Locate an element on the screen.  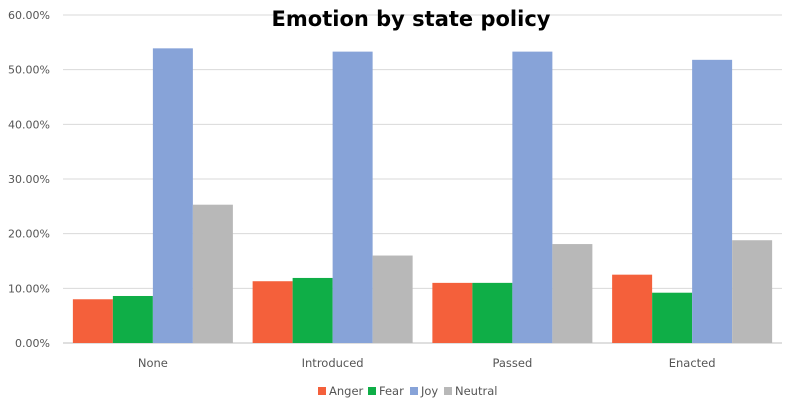
legend-label-neutral: Neutral is located at coordinates (476, 391).